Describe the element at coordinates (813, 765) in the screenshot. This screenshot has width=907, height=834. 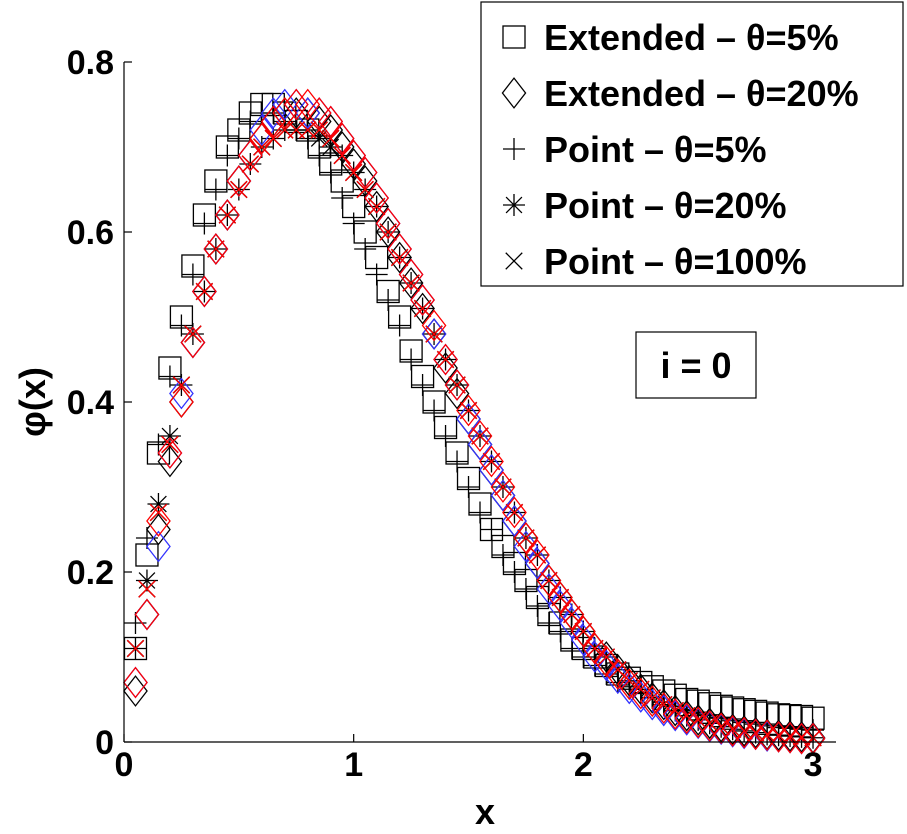
I see `x-tick-label: 3` at that location.